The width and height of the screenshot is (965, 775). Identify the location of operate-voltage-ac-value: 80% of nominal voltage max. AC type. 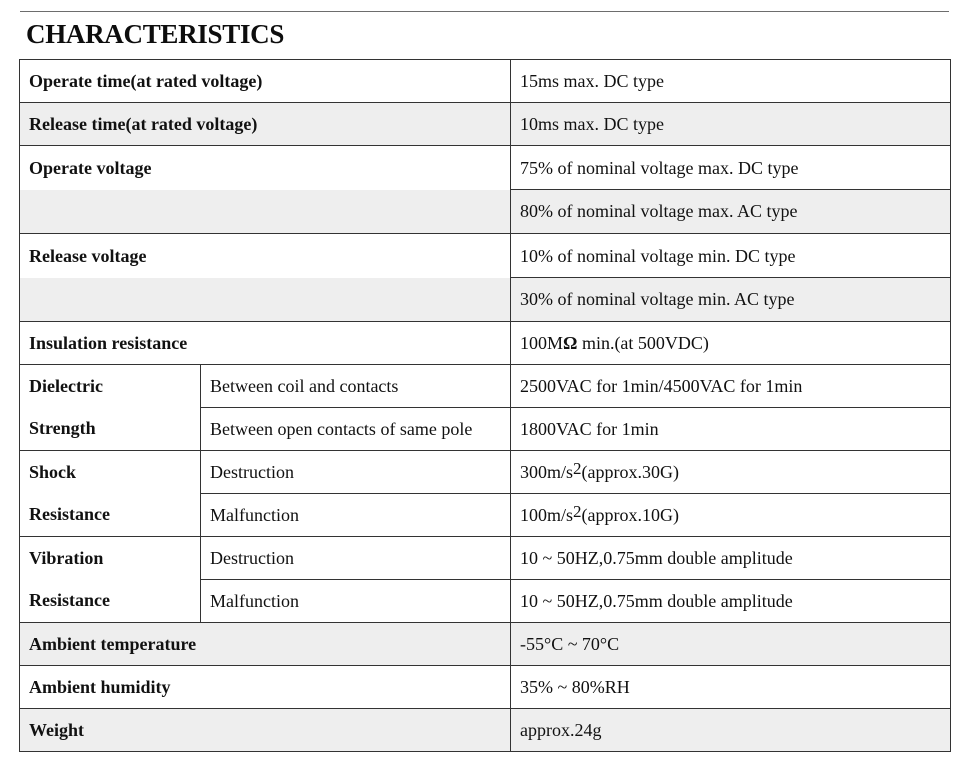
(730, 211).